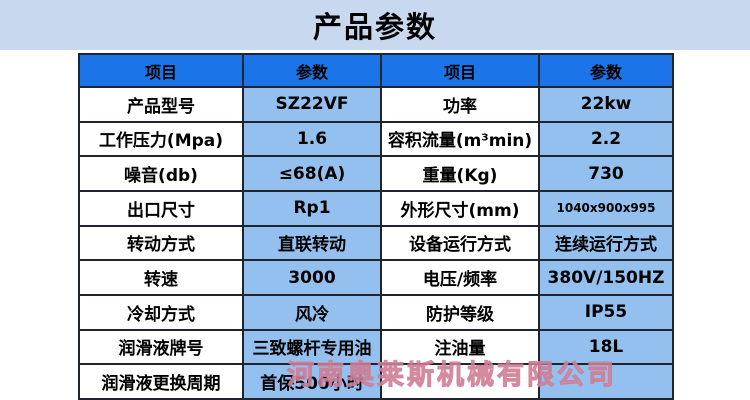 The width and height of the screenshot is (750, 400). Describe the element at coordinates (606, 70) in the screenshot. I see `column-header-param-right: 参数` at that location.